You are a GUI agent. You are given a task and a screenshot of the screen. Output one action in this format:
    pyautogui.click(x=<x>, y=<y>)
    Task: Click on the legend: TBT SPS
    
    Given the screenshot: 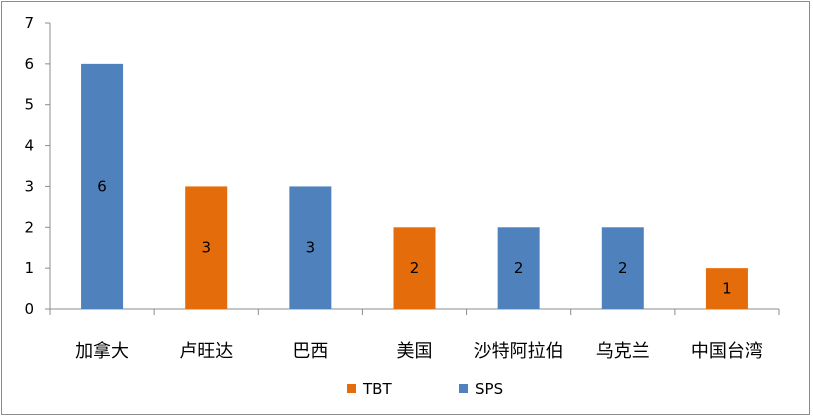 What is the action you would take?
    pyautogui.click(x=425, y=389)
    